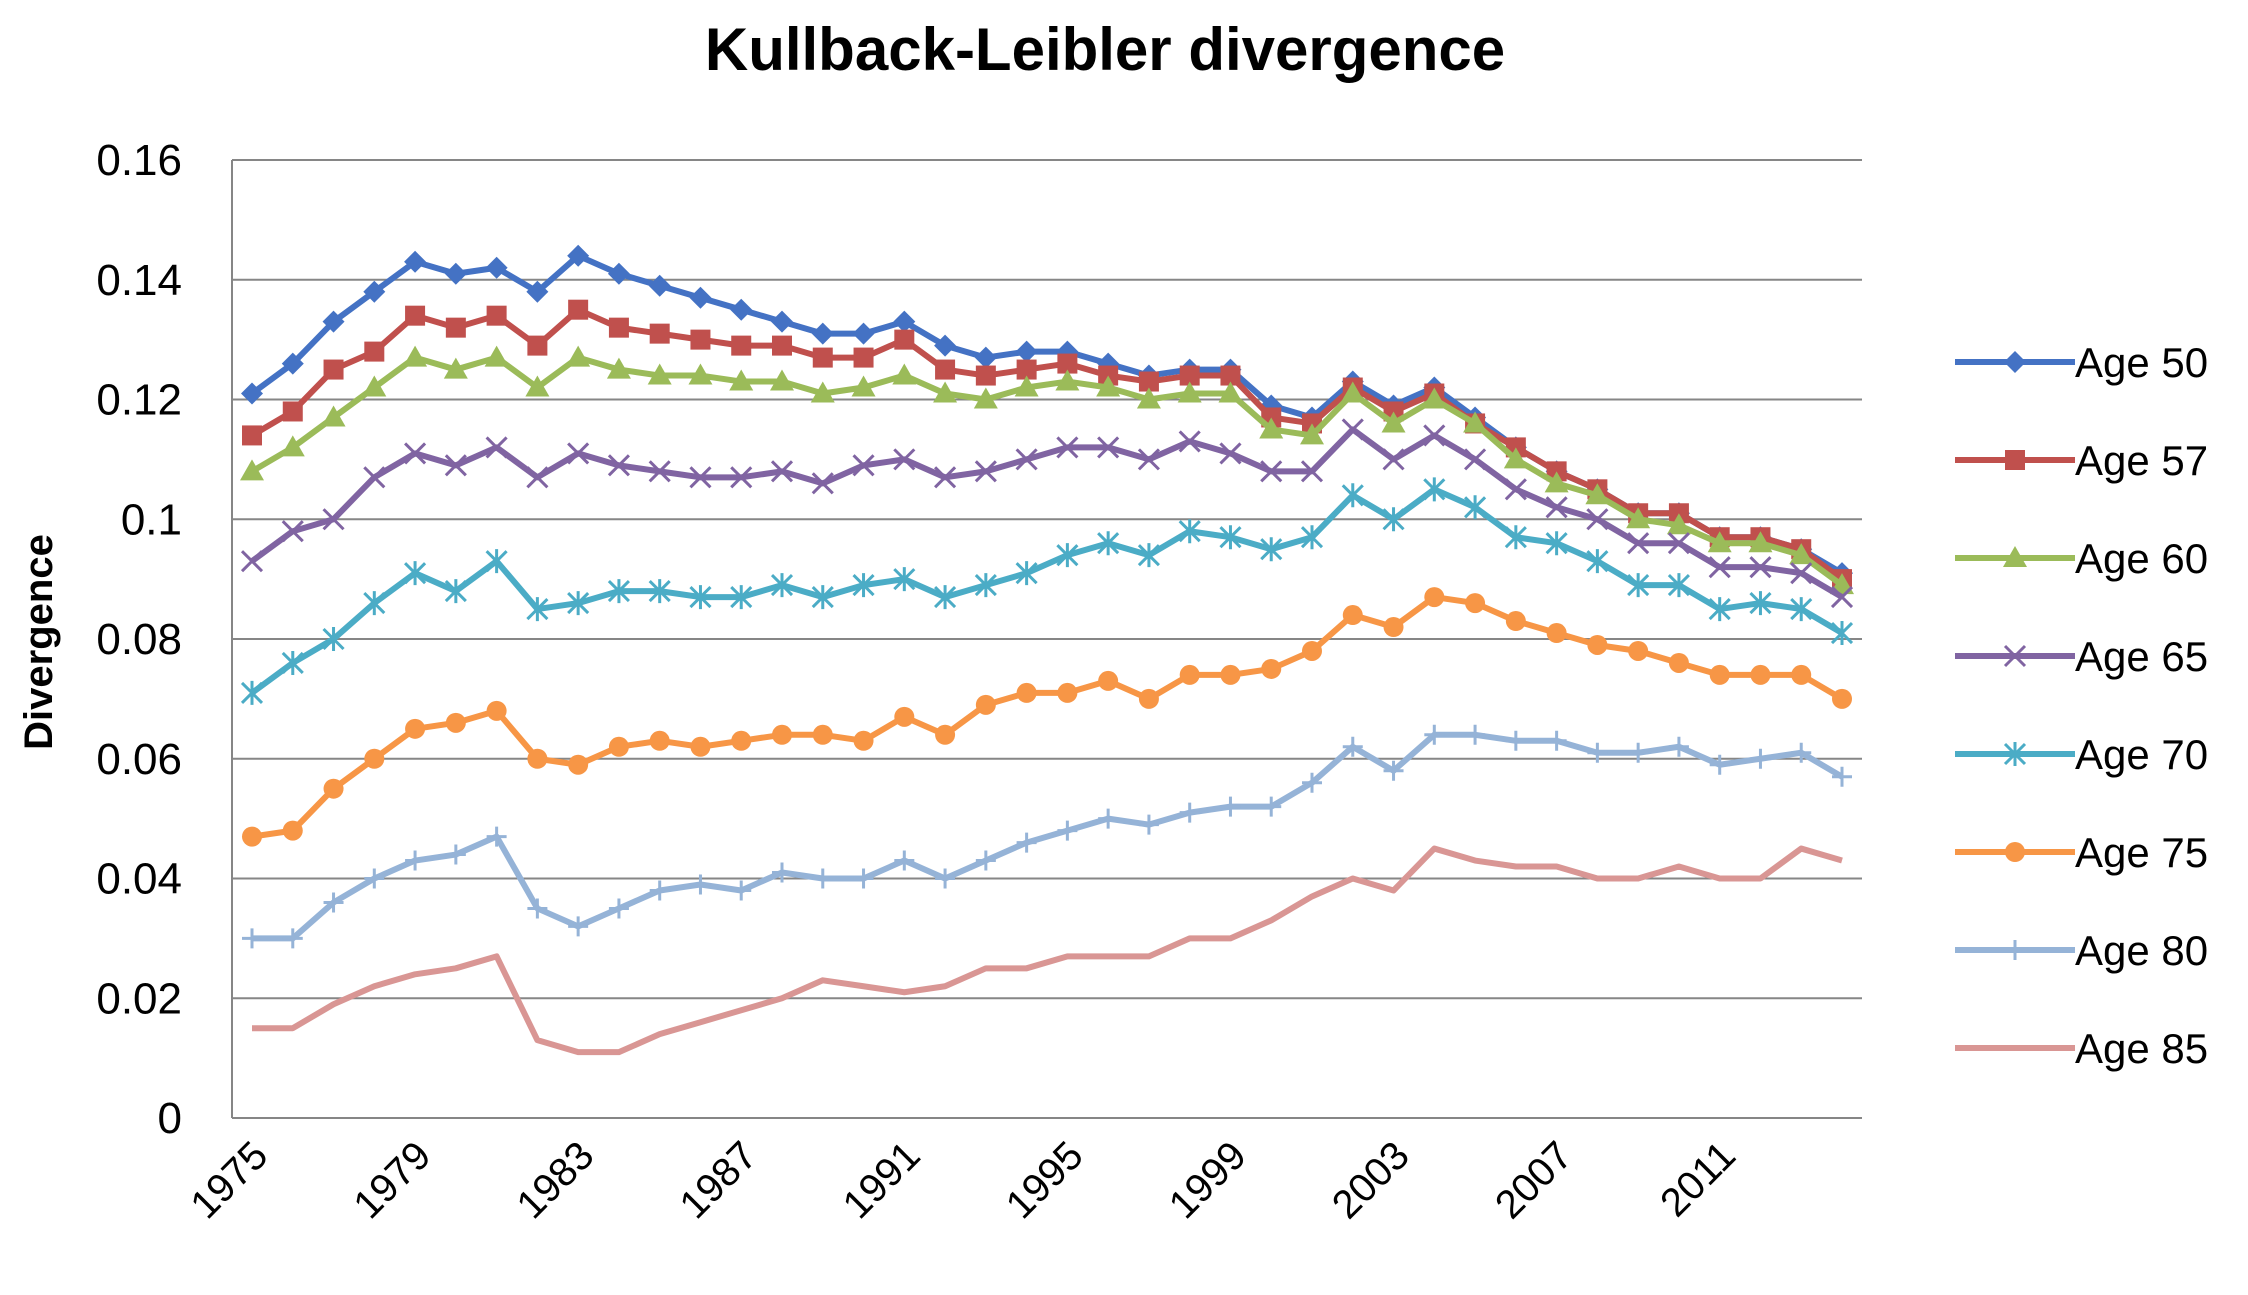  What do you see at coordinates (1698, 1179) in the screenshot?
I see `x-tick-label: 2011` at bounding box center [1698, 1179].